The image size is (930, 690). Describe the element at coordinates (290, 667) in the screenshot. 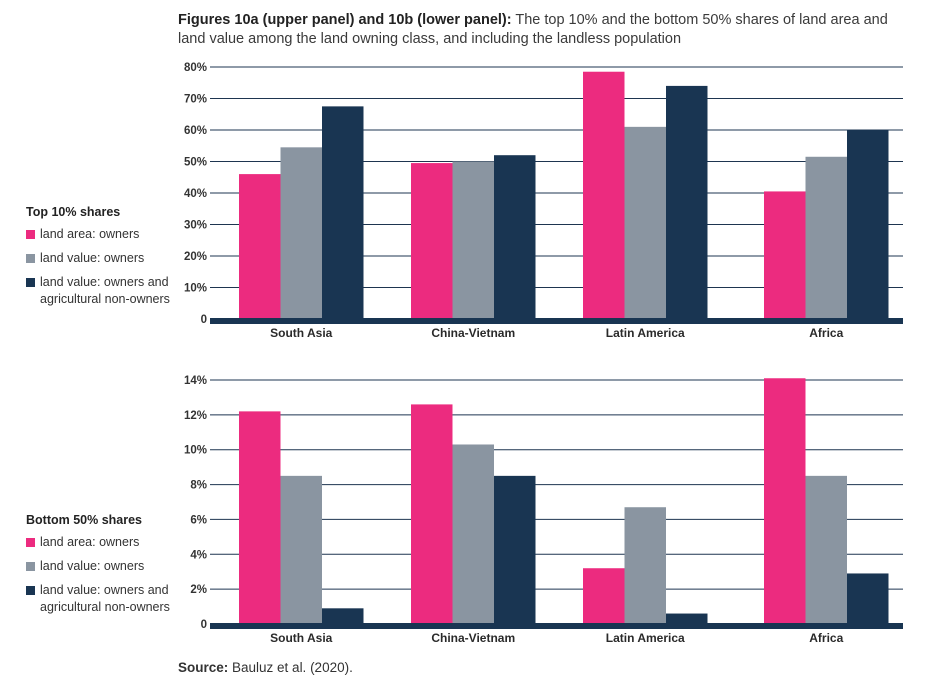

I see `source-text: Bauluz et al. (2020).` at that location.